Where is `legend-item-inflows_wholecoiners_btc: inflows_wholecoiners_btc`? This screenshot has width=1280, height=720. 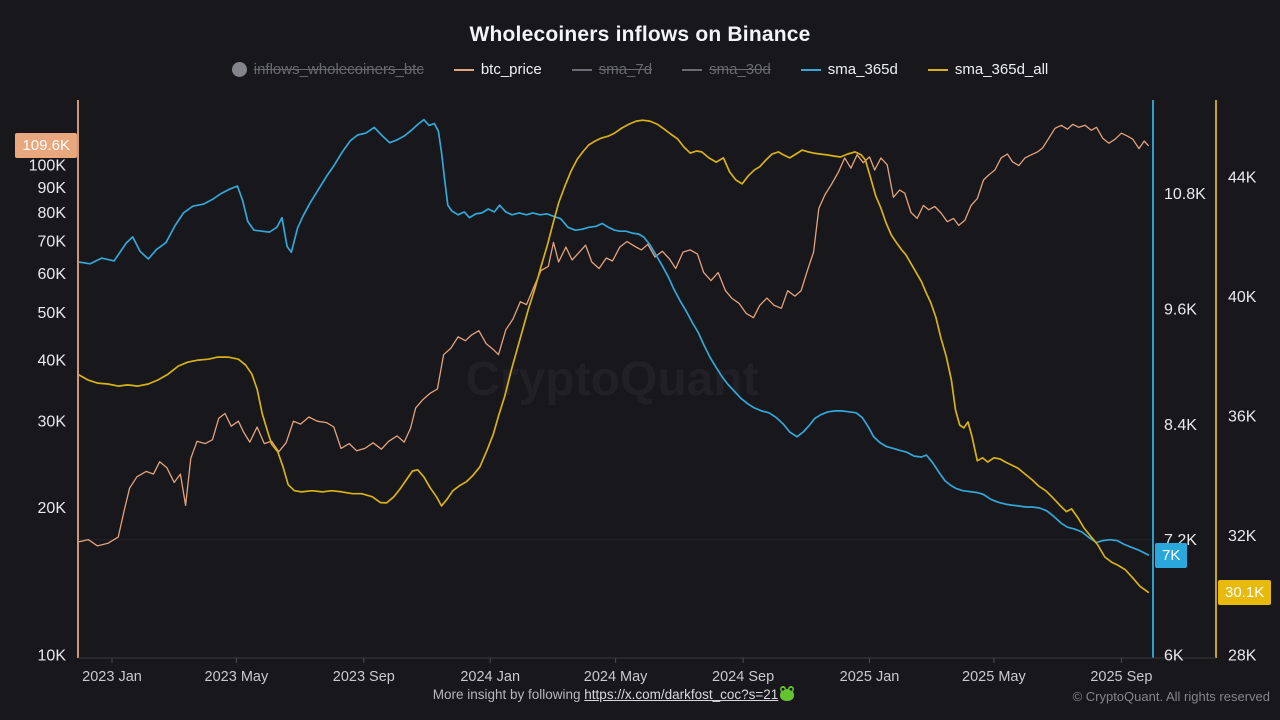 legend-item-inflows_wholecoiners_btc: inflows_wholecoiners_btc is located at coordinates (327, 69).